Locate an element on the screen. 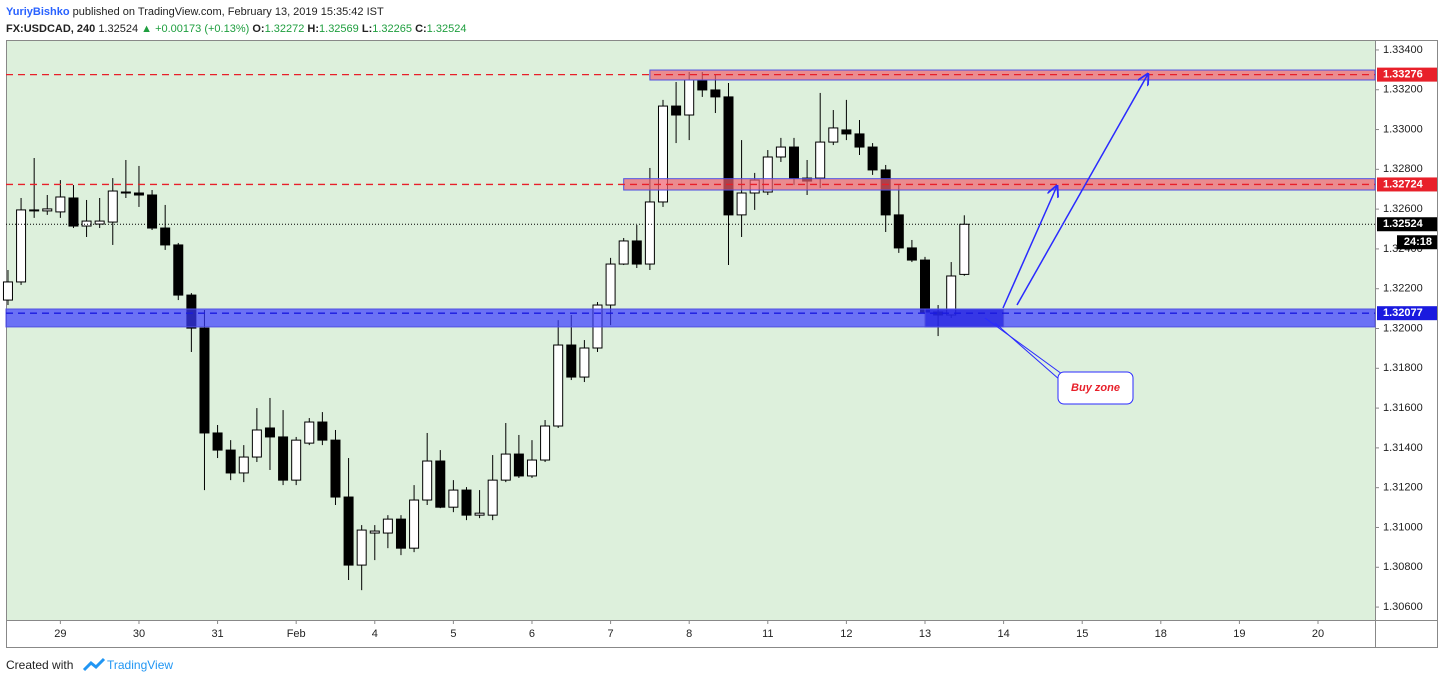 The width and height of the screenshot is (1444, 689). level-label: 1.33276 is located at coordinates (1403, 75).